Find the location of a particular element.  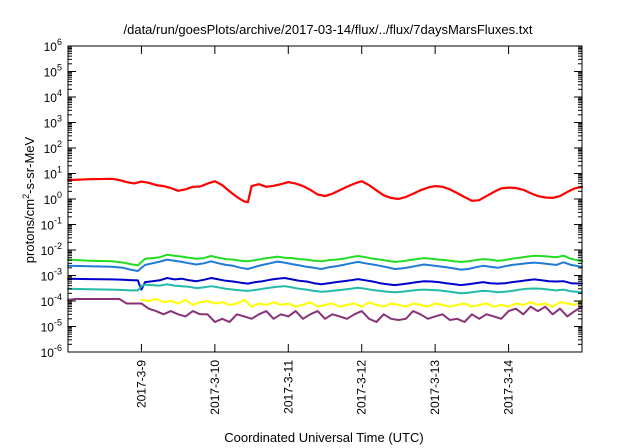

y-tick-label-exponent: -5 is located at coordinates (58, 323).